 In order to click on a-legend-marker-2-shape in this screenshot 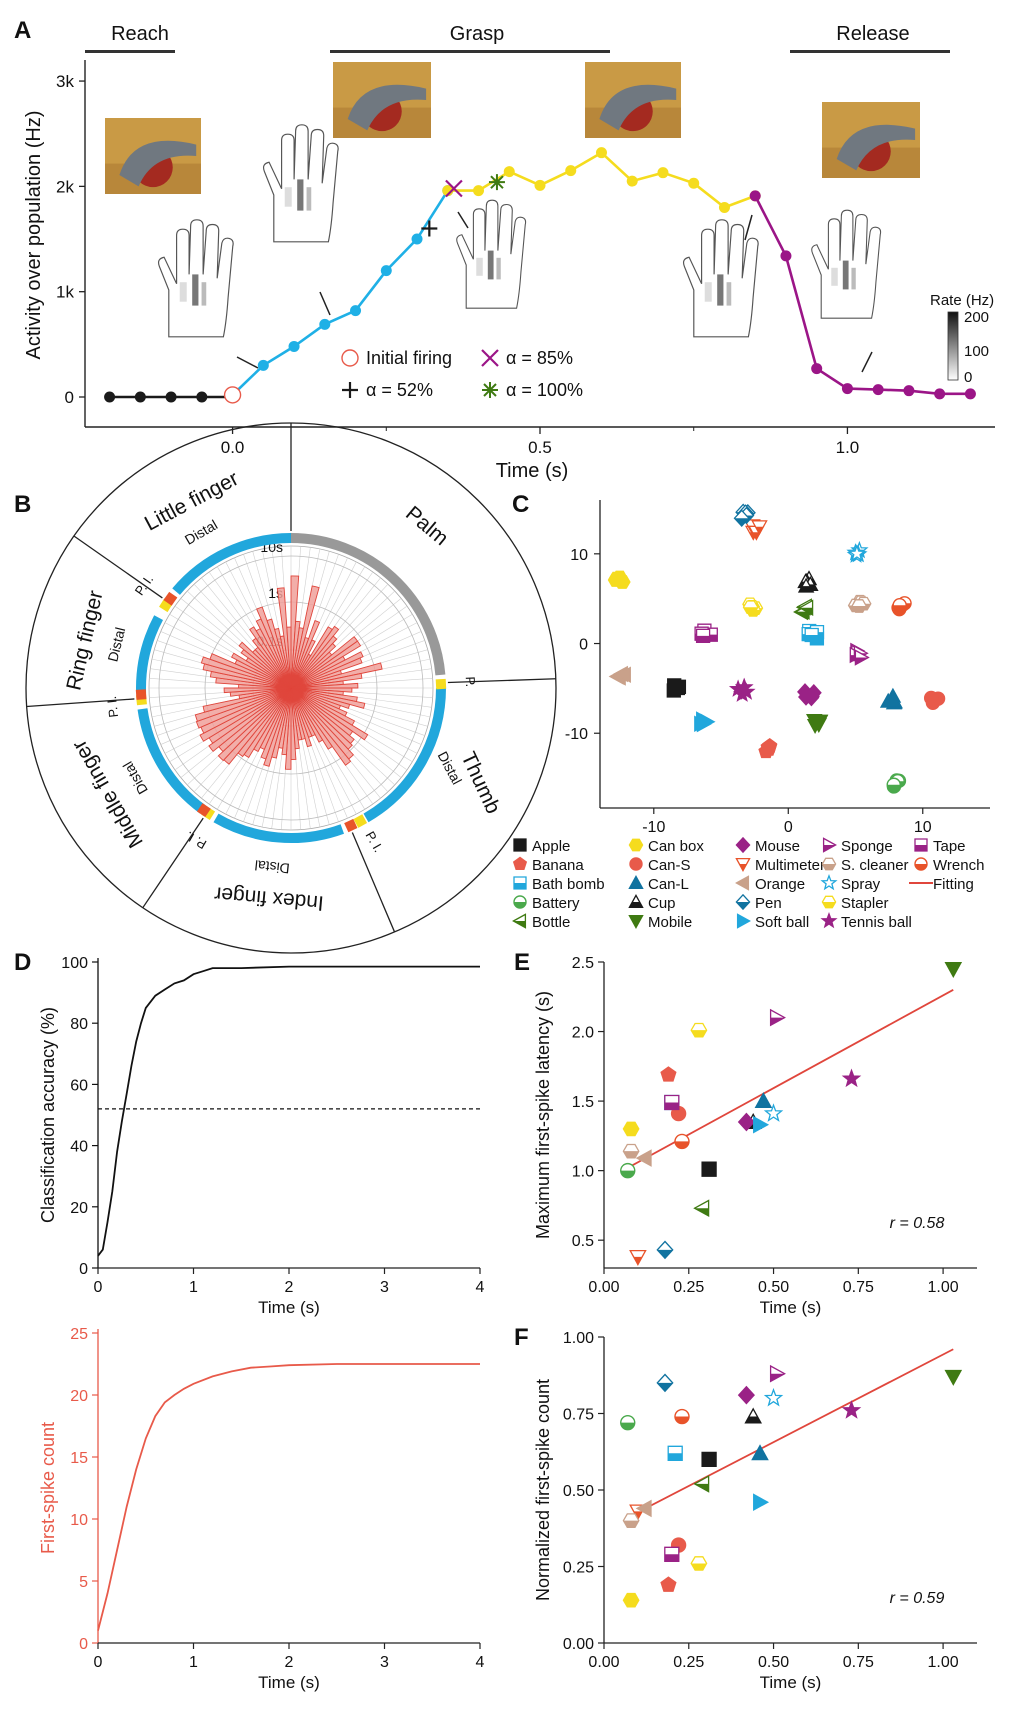, I will do `click(350, 390)`.